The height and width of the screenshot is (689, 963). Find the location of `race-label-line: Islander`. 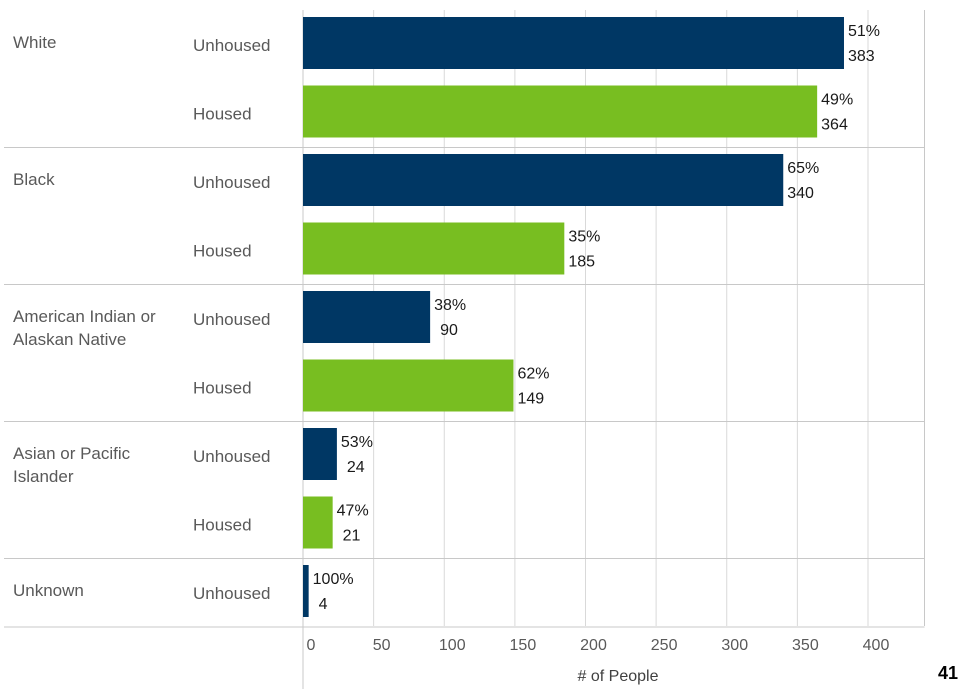

race-label-line: Islander is located at coordinates (43, 476).